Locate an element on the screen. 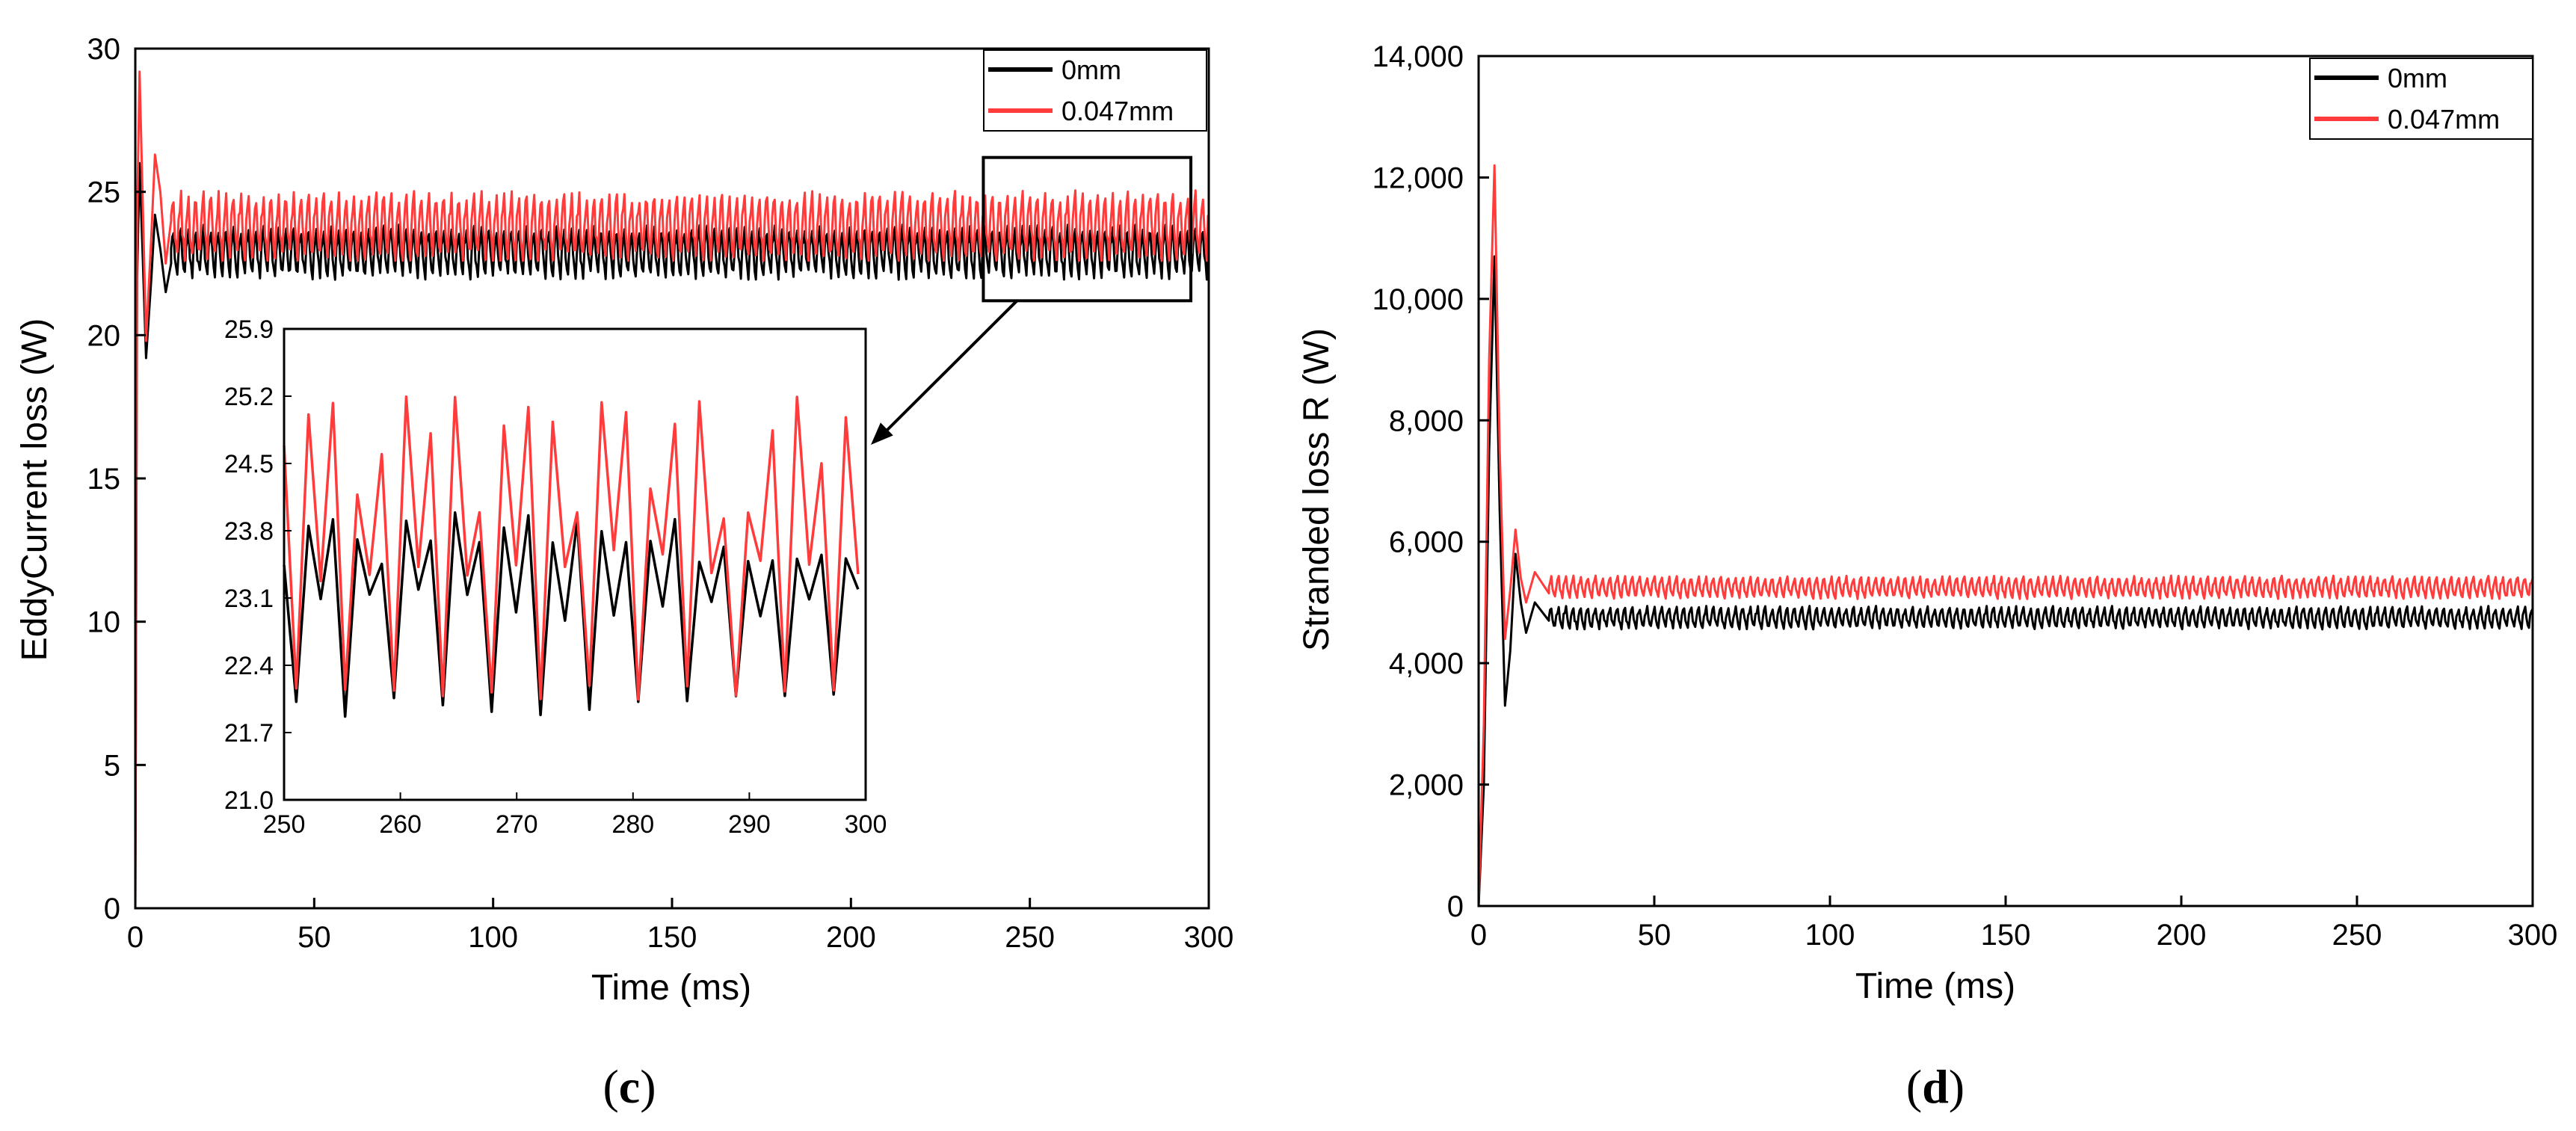  c-y-tick-labels: 0 5 10 15 20 25 30 is located at coordinates (104, 479).